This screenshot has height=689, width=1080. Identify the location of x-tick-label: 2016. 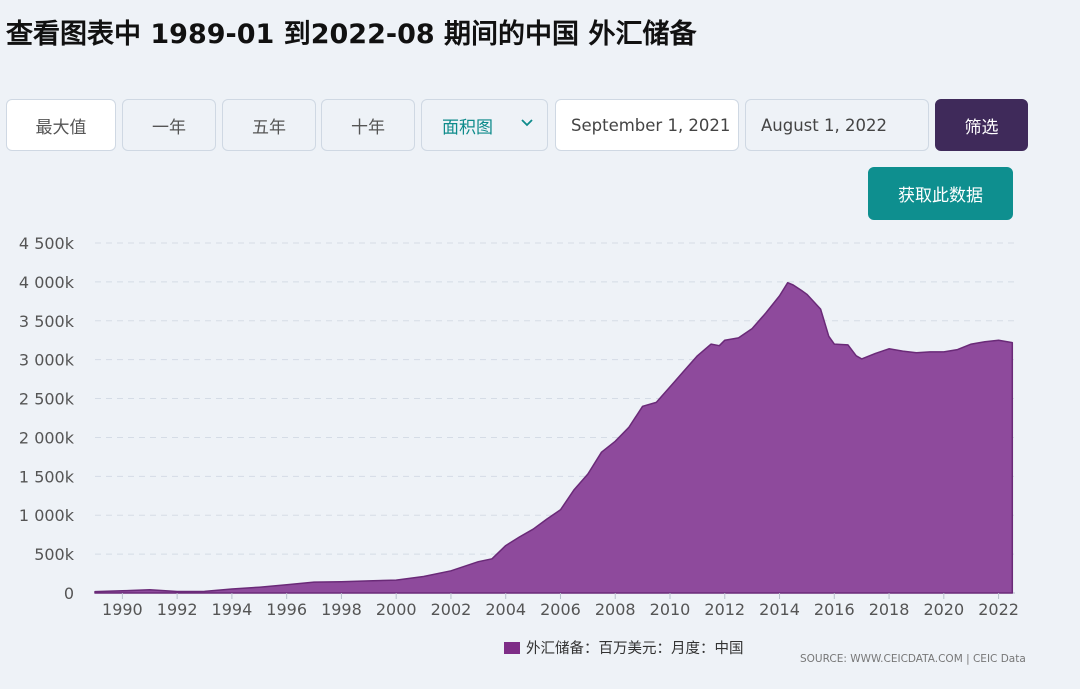
(834, 609).